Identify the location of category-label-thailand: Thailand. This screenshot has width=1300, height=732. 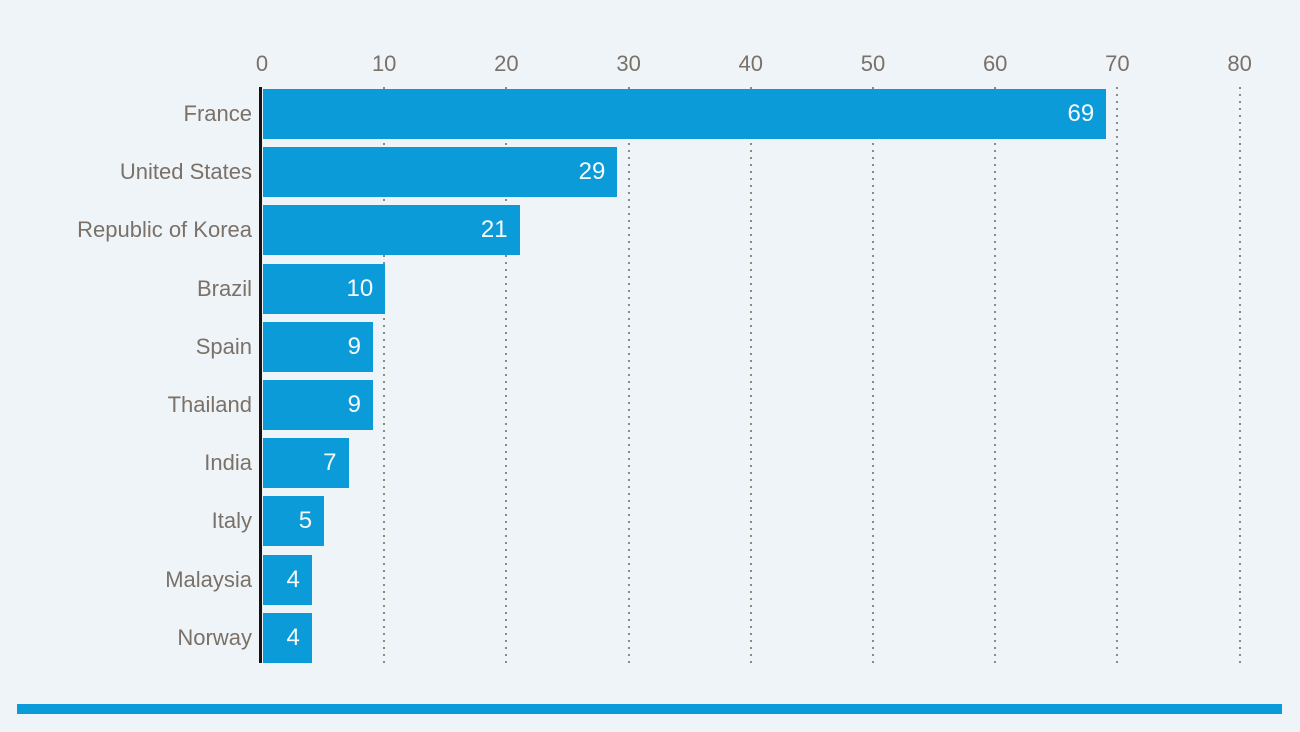
(209, 404).